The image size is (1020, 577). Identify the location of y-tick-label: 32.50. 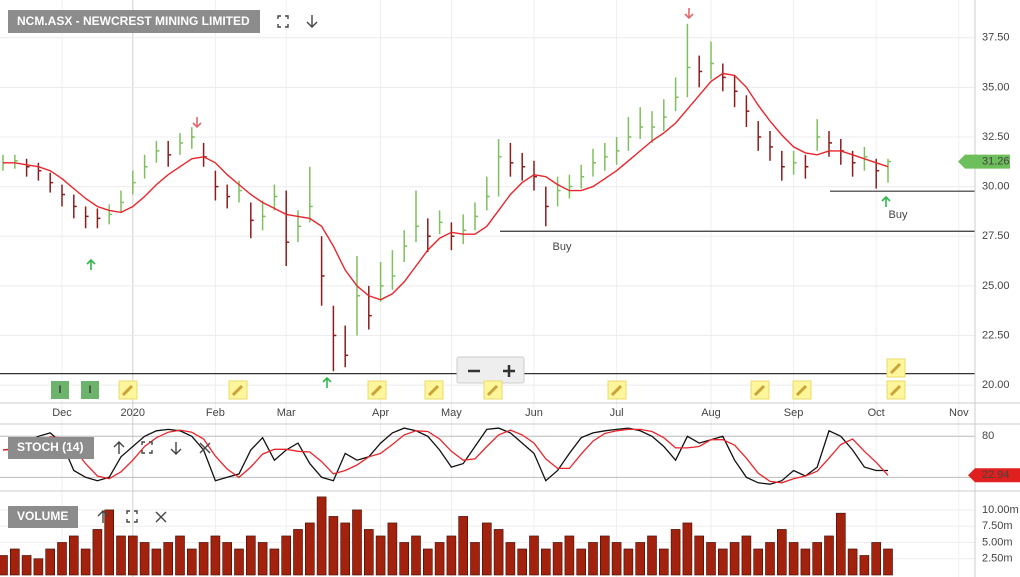
(996, 137).